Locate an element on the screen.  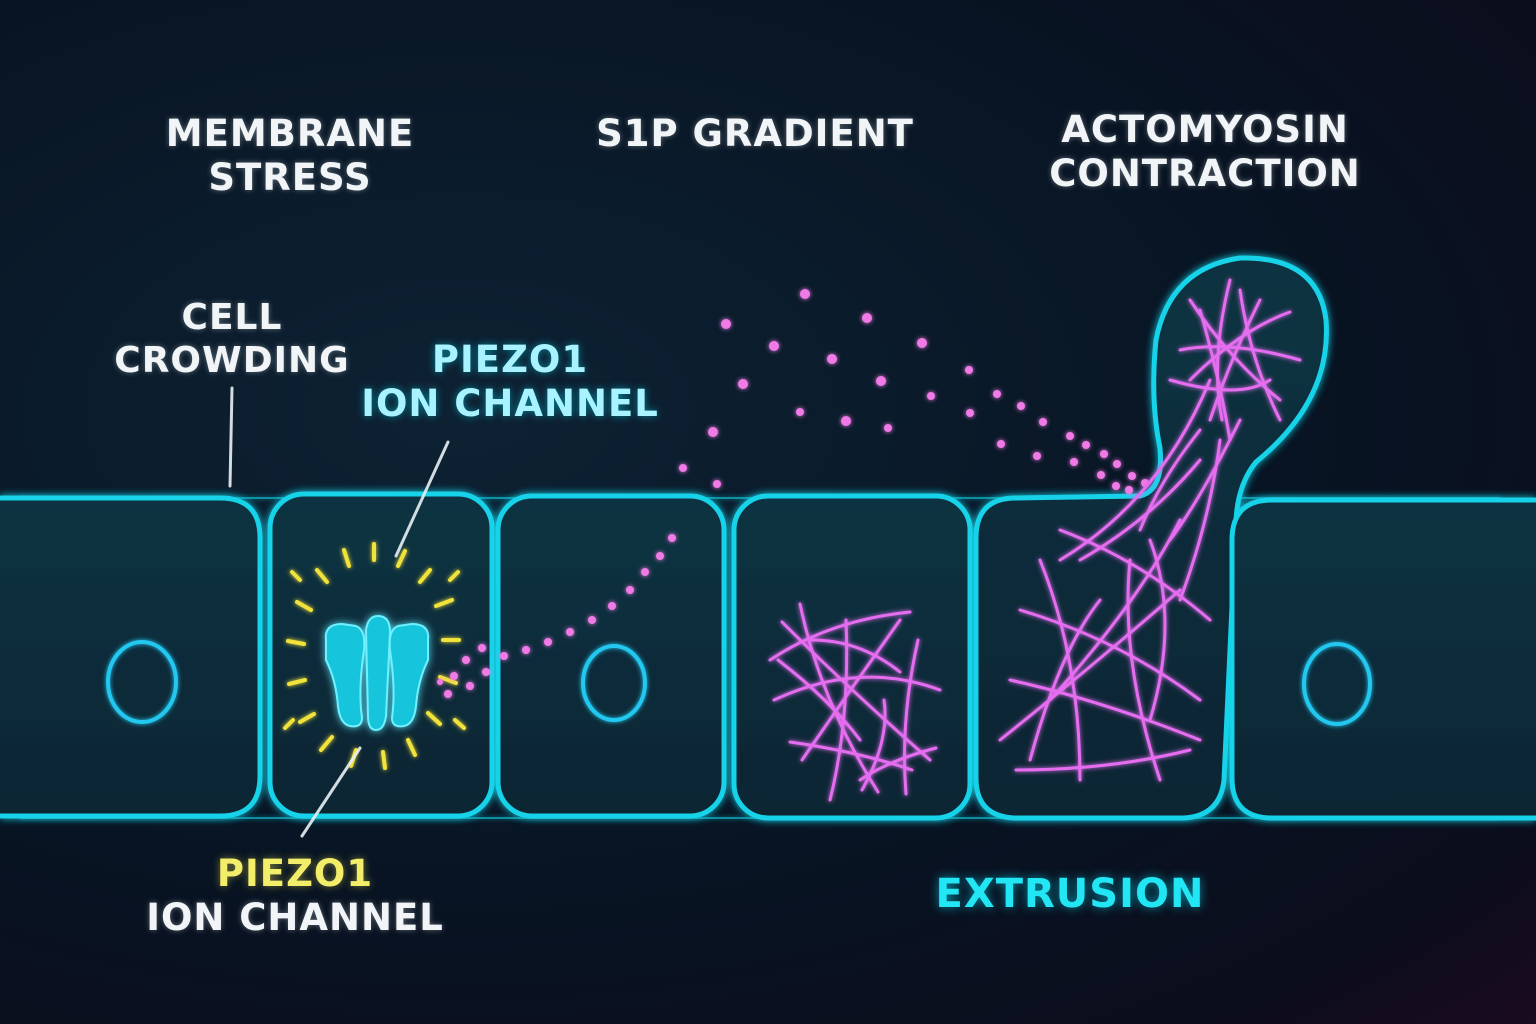
cell-crowding-line-1: CELL is located at coordinates (232, 317).